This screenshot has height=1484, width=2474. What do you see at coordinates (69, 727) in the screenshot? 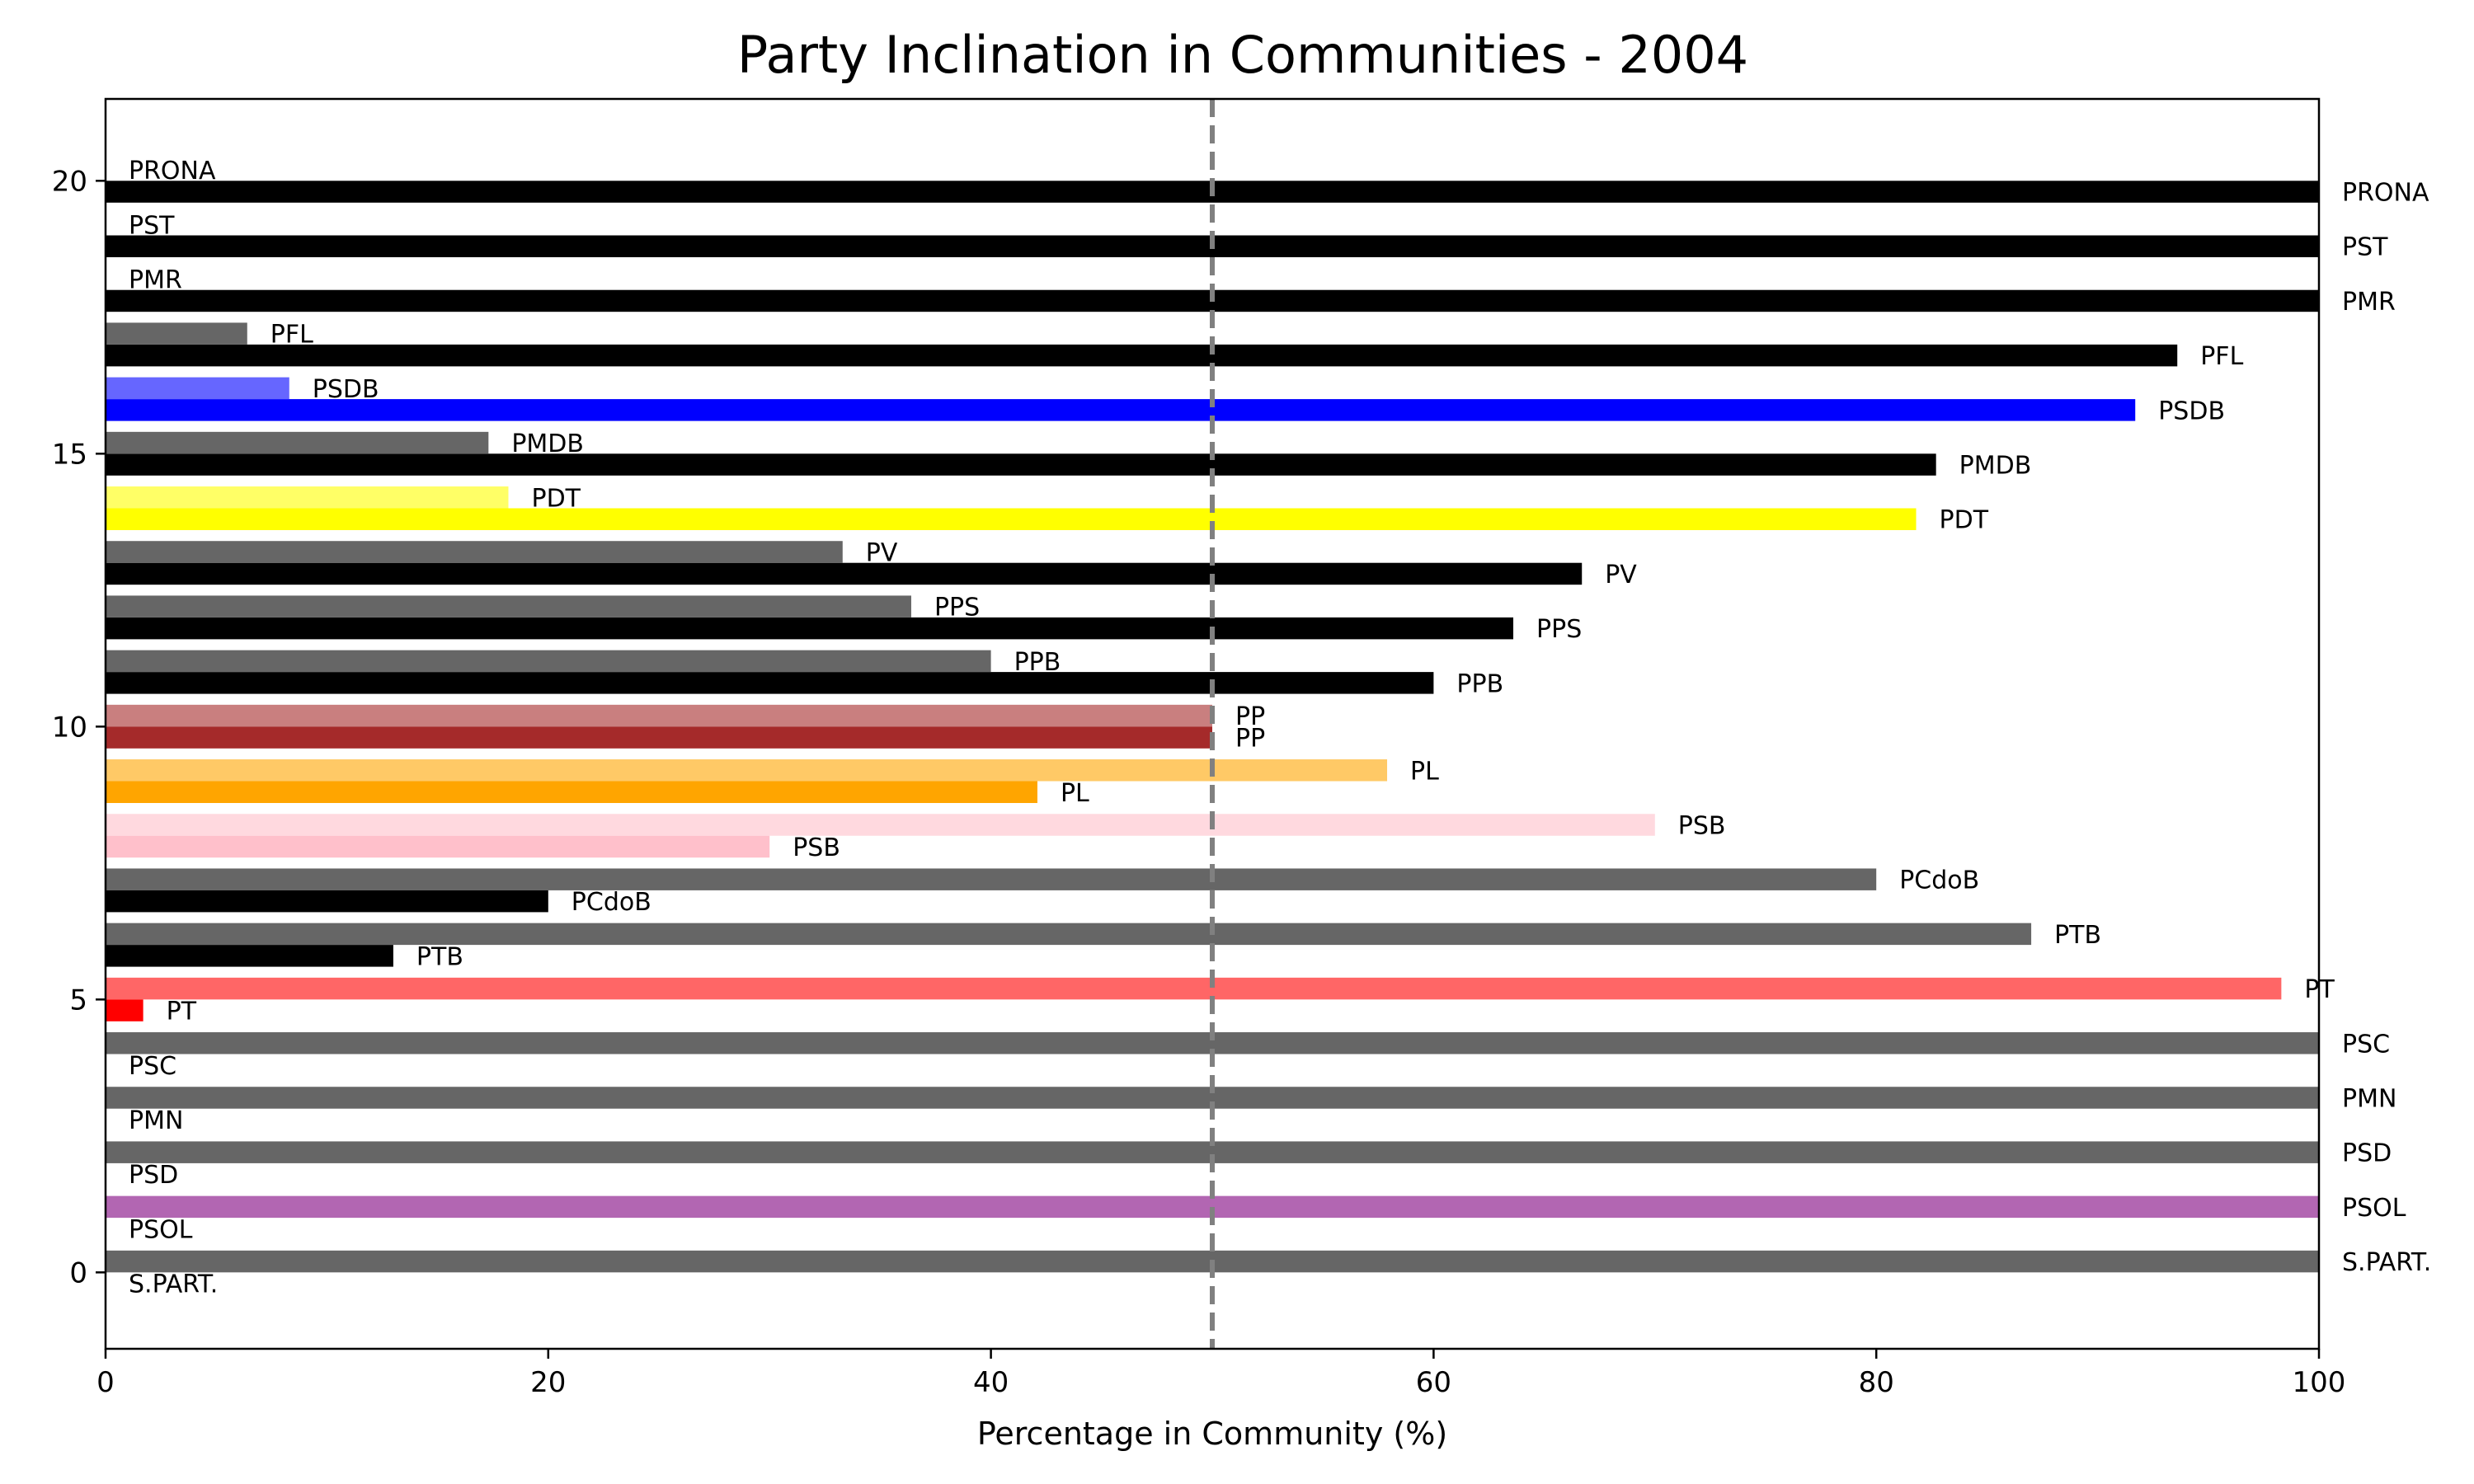
I see `y-tick-label: 10` at bounding box center [69, 727].